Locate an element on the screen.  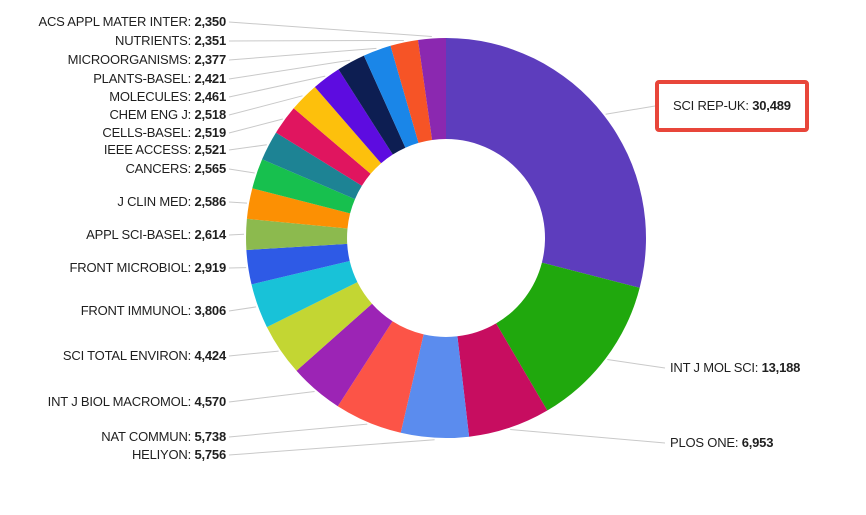
leader-line-int-j-biol-macromol is located at coordinates (271, 397).